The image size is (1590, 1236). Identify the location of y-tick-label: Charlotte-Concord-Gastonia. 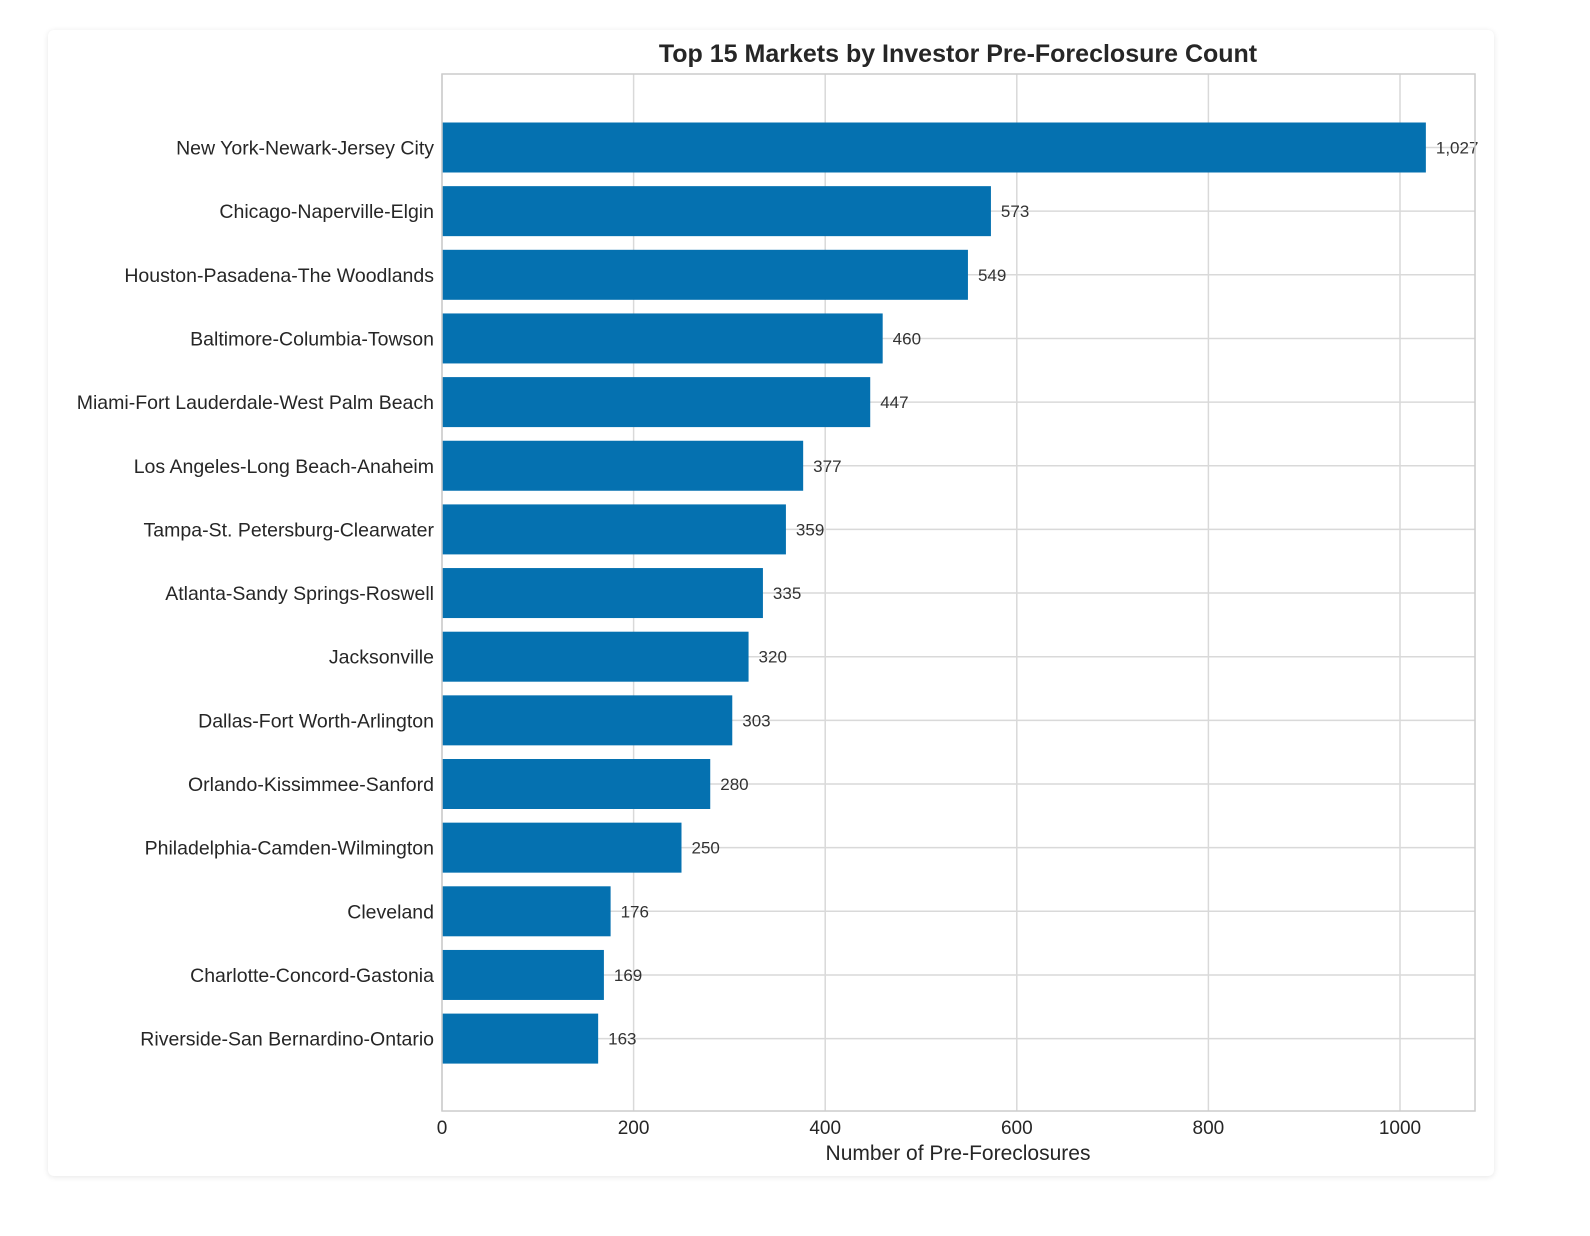
(312, 976).